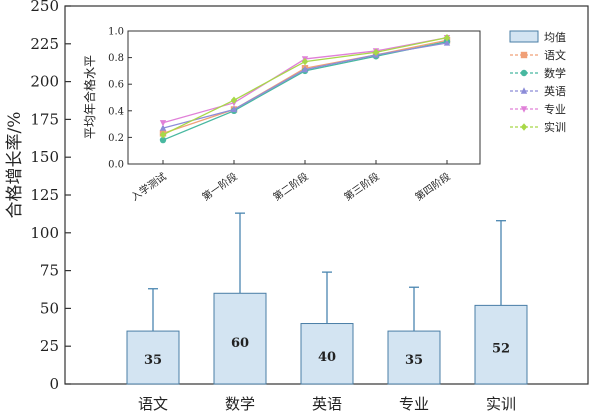 Image resolution: width=593 pixels, height=414 pixels. What do you see at coordinates (44, 82) in the screenshot?
I see `main-y-tick-label: 200` at bounding box center [44, 82].